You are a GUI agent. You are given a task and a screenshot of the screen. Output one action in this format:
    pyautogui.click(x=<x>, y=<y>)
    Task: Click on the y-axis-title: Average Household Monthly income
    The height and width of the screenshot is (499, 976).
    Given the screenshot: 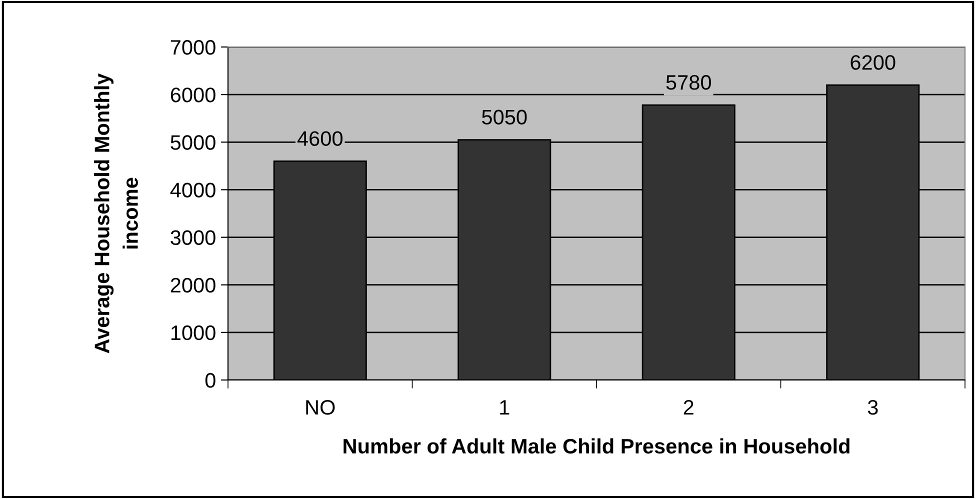 What is the action you would take?
    pyautogui.click(x=116, y=213)
    